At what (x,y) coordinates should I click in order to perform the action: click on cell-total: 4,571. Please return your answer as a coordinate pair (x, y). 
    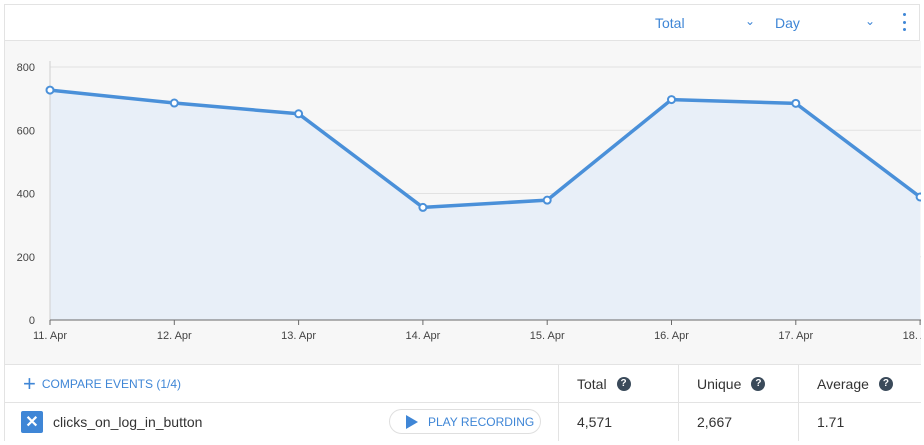
    Looking at the image, I should click on (618, 422).